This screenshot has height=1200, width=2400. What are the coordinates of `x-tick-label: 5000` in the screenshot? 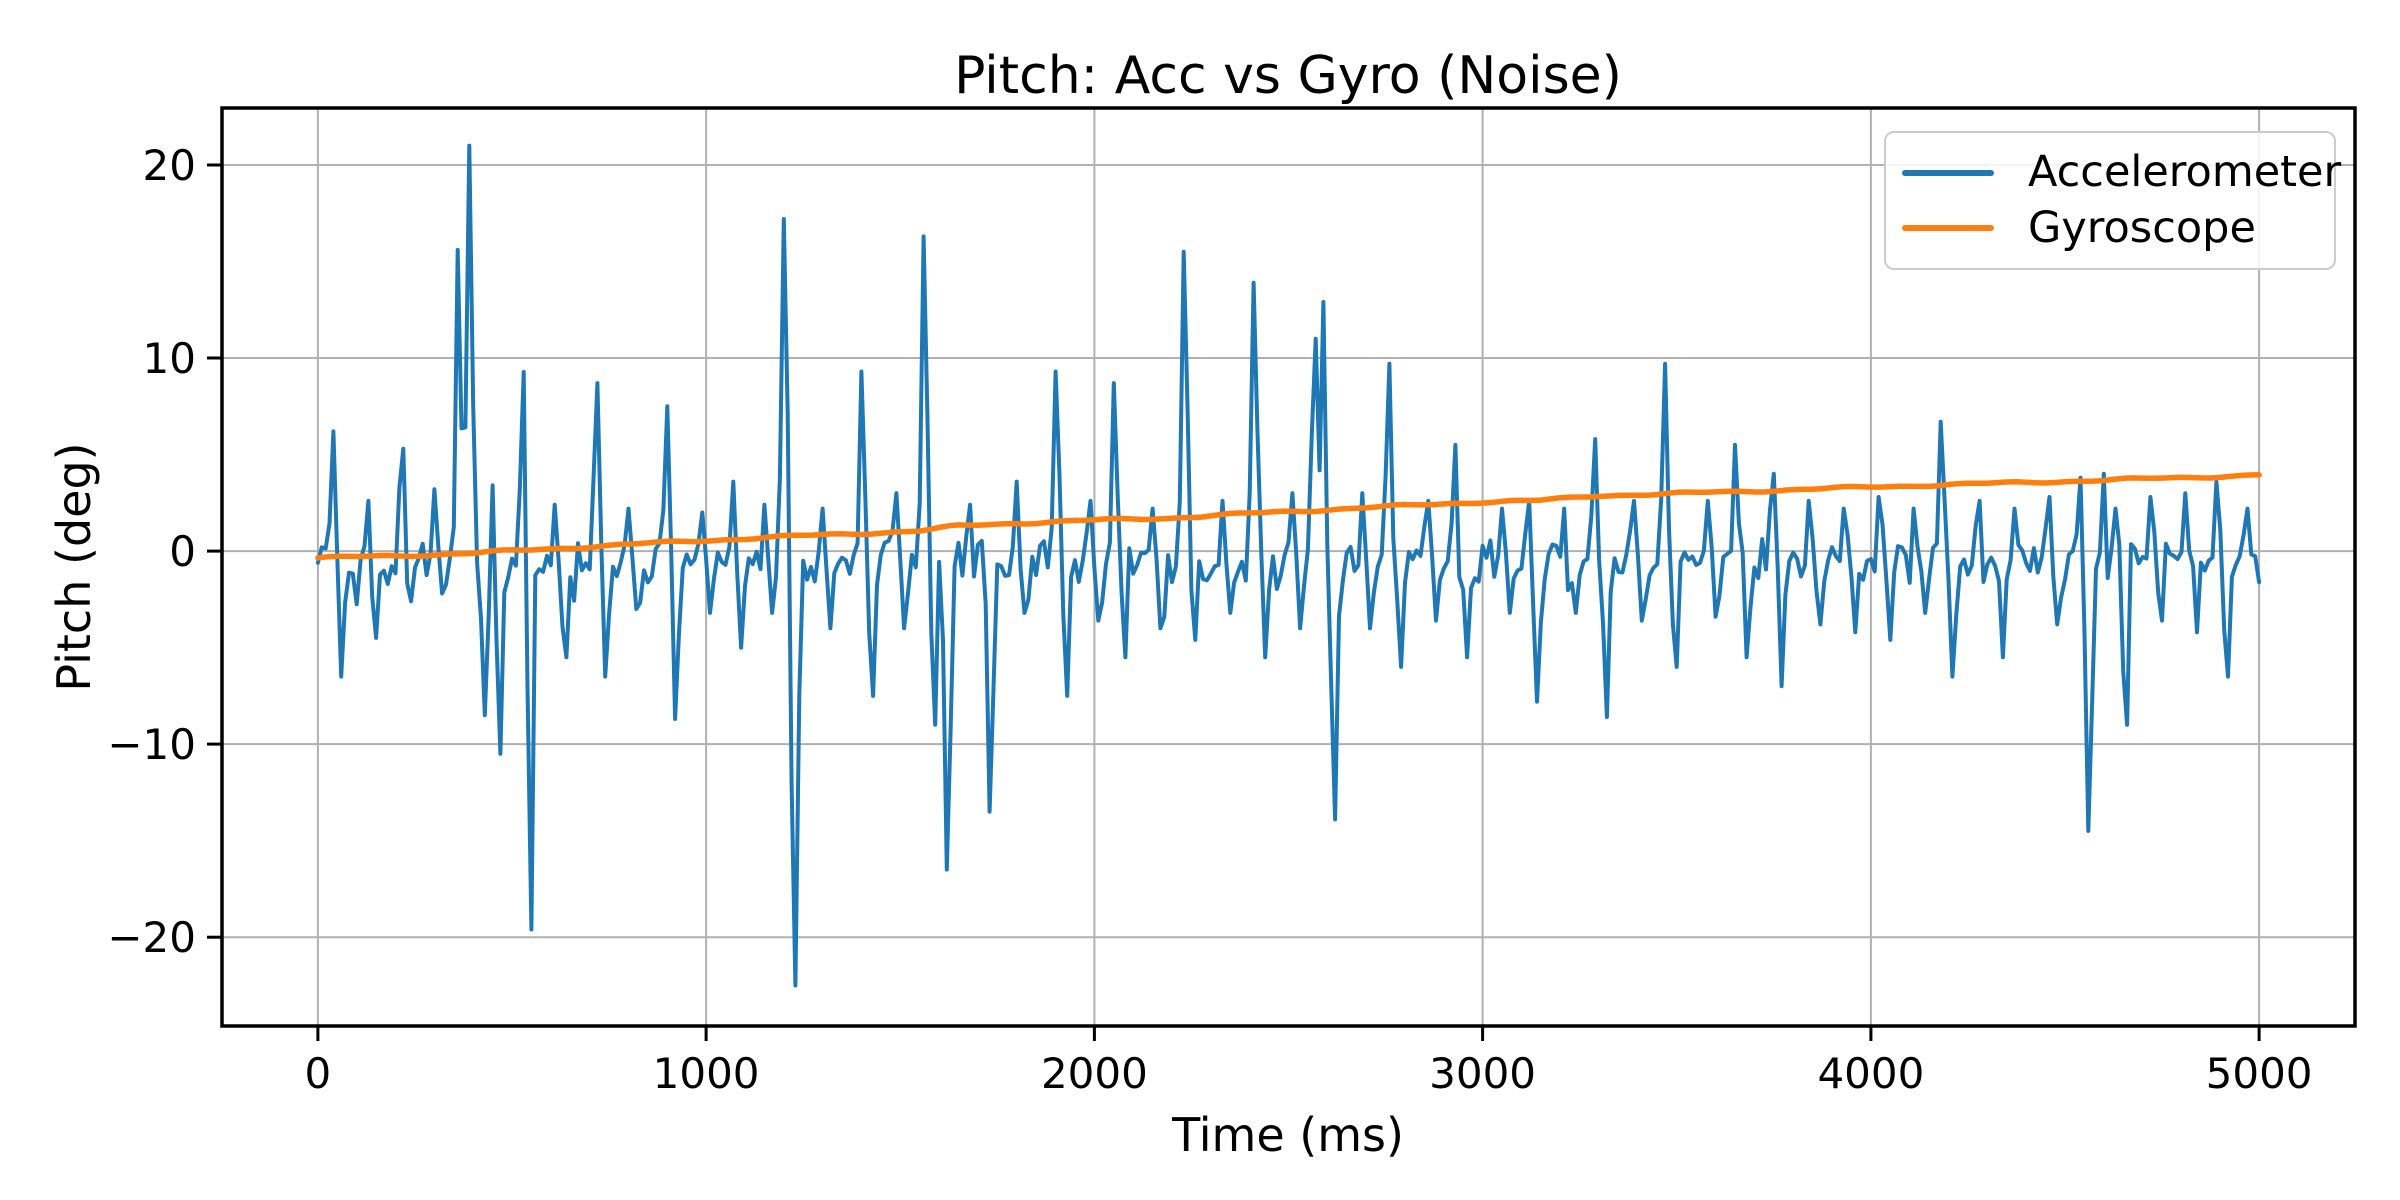 It's located at (2259, 1073).